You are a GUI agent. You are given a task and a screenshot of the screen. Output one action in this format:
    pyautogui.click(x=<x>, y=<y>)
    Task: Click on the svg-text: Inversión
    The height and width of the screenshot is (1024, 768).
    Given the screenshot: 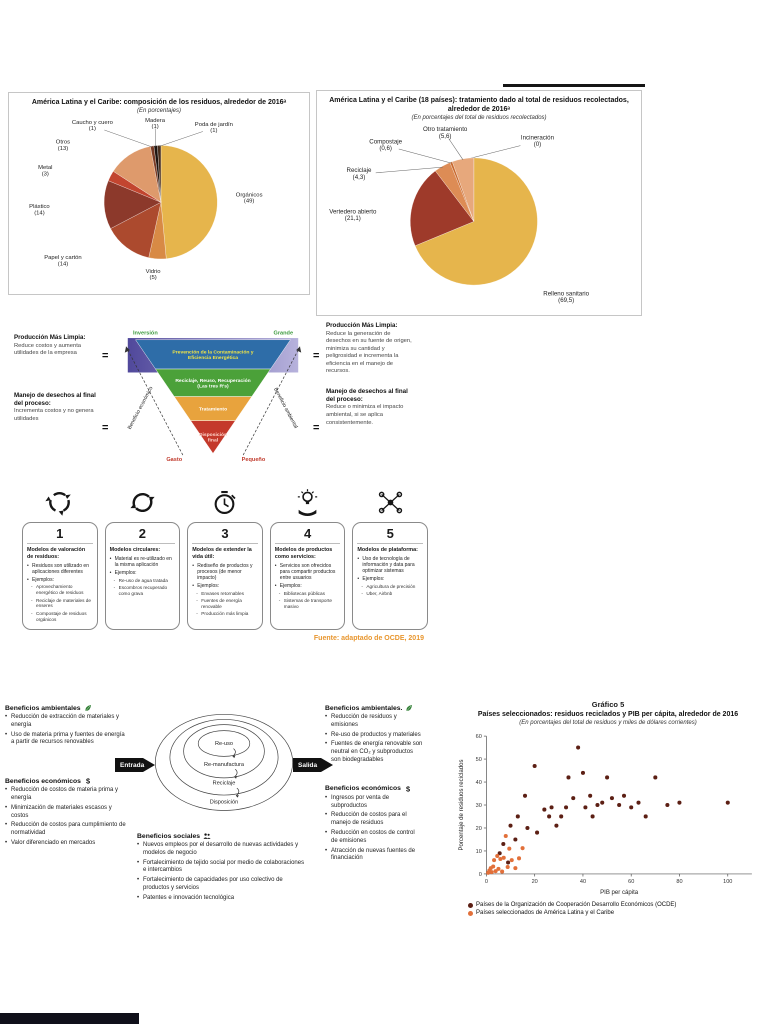 What is the action you would take?
    pyautogui.click(x=145, y=334)
    